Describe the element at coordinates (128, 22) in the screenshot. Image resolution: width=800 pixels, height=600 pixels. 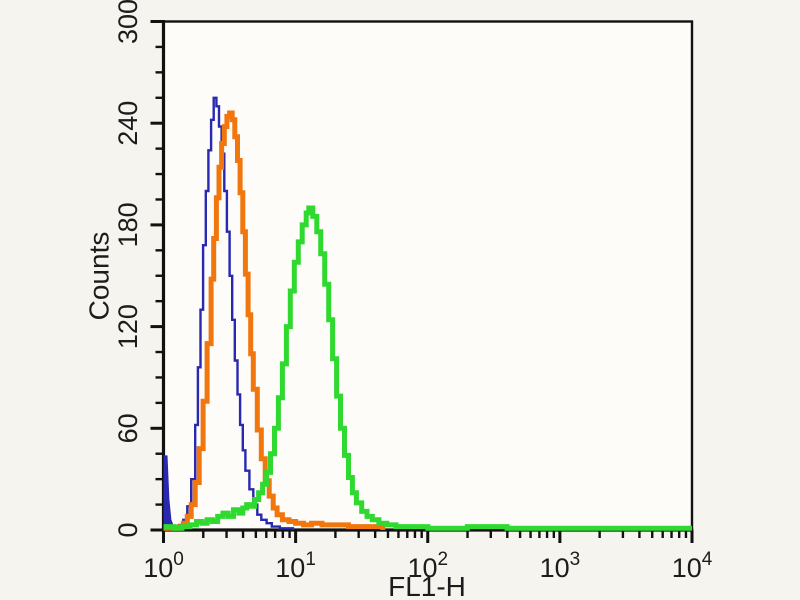
I see `y-tick-label: 300` at that location.